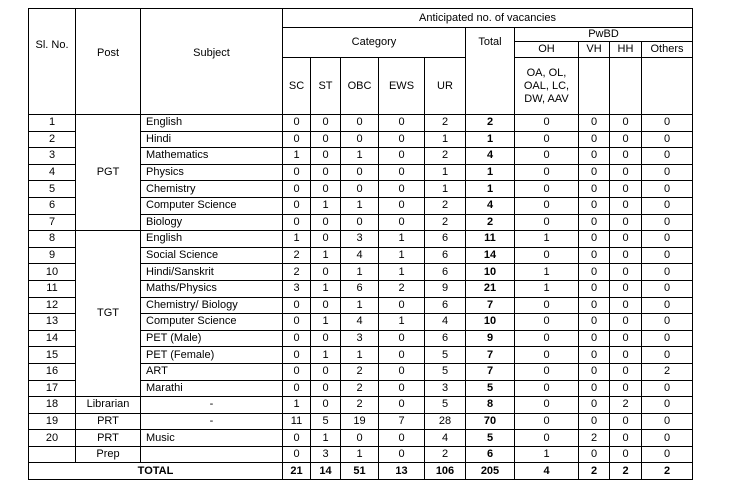 The image size is (735, 489). What do you see at coordinates (490, 239) in the screenshot?
I see `value: 11` at bounding box center [490, 239].